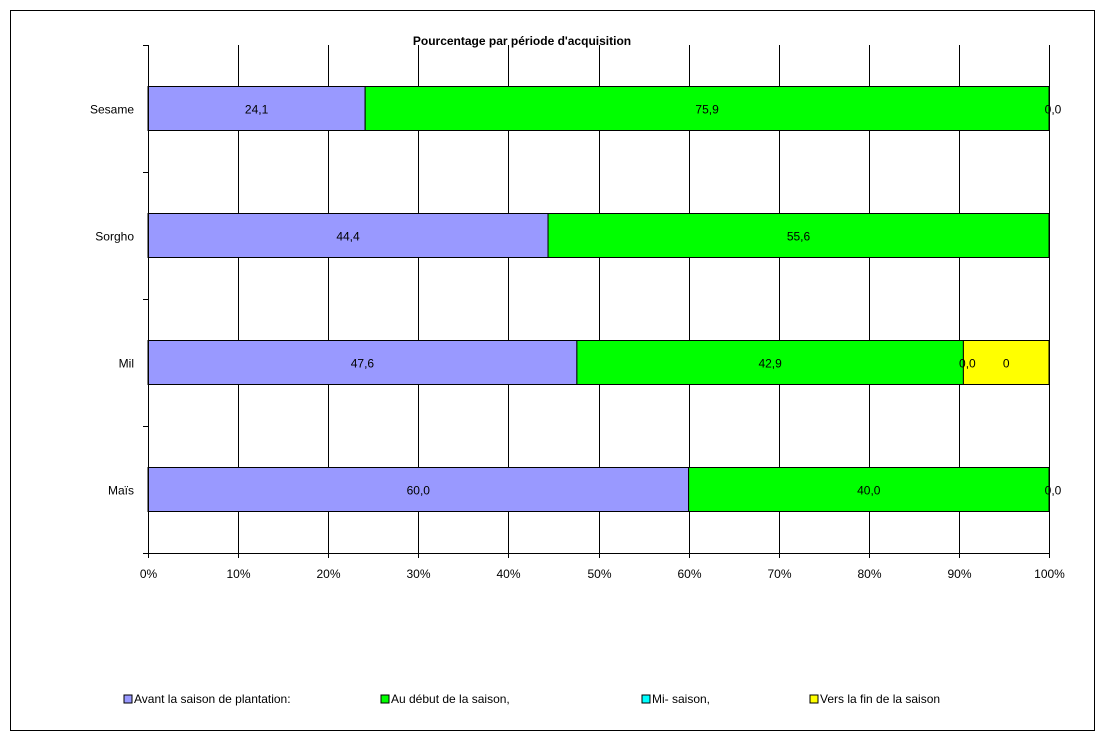  Describe the element at coordinates (1049, 574) in the screenshot. I see `x-tick-label: 100%` at that location.